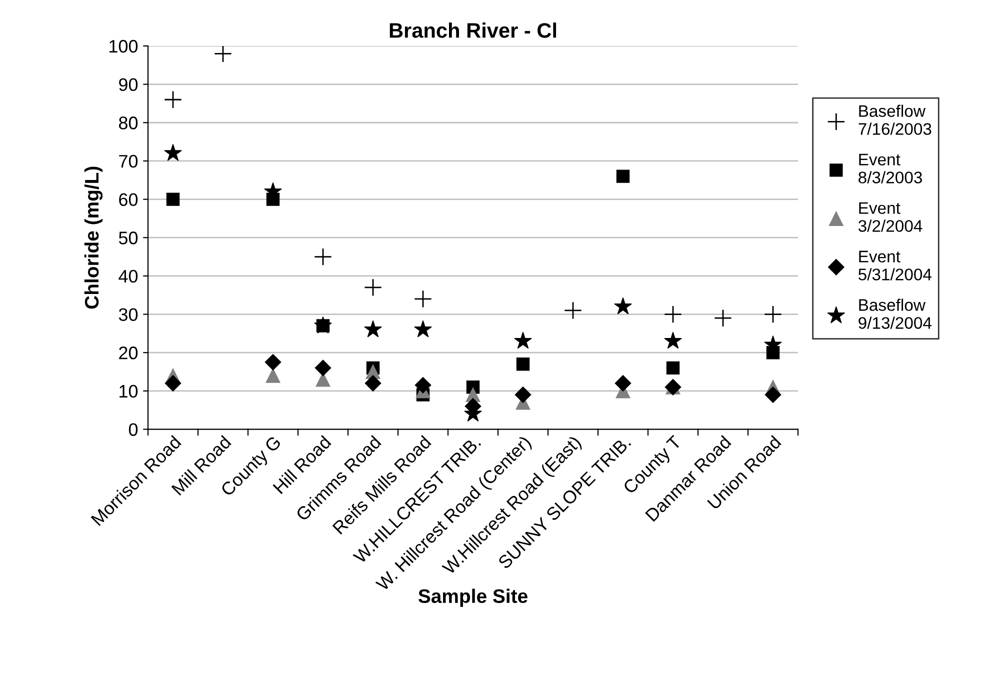  What do you see at coordinates (133, 429) in the screenshot?
I see `y-tick-label: 0` at bounding box center [133, 429].